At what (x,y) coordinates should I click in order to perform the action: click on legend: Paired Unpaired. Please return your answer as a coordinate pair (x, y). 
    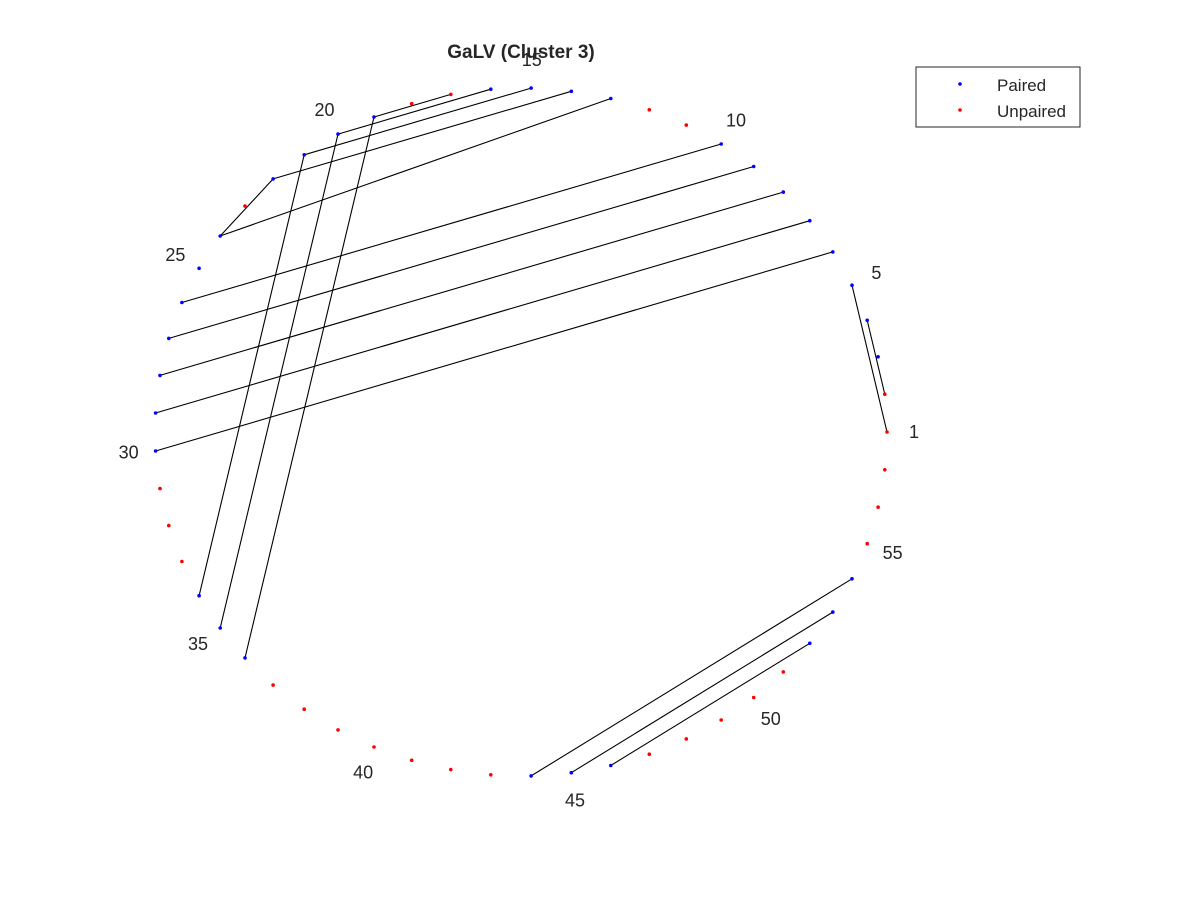
    Looking at the image, I should click on (998, 97).